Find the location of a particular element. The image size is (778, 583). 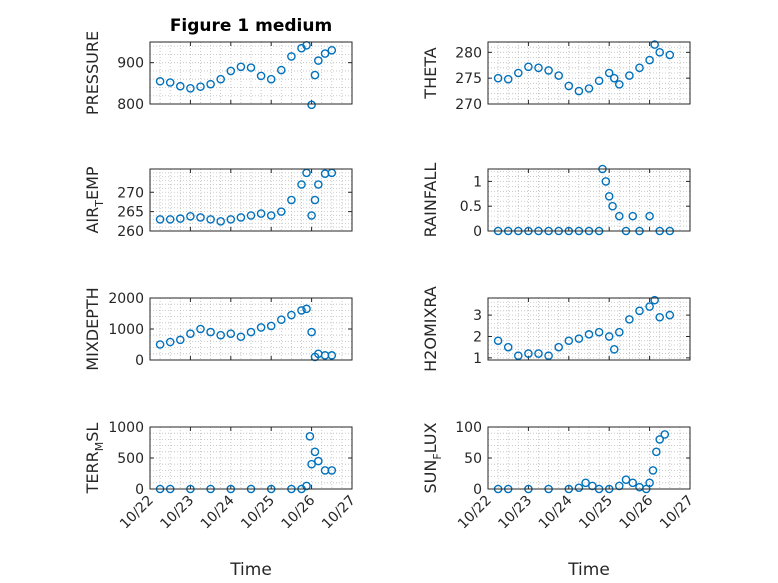

y-axis-label-text: MIXDEPTH is located at coordinates (92, 328).